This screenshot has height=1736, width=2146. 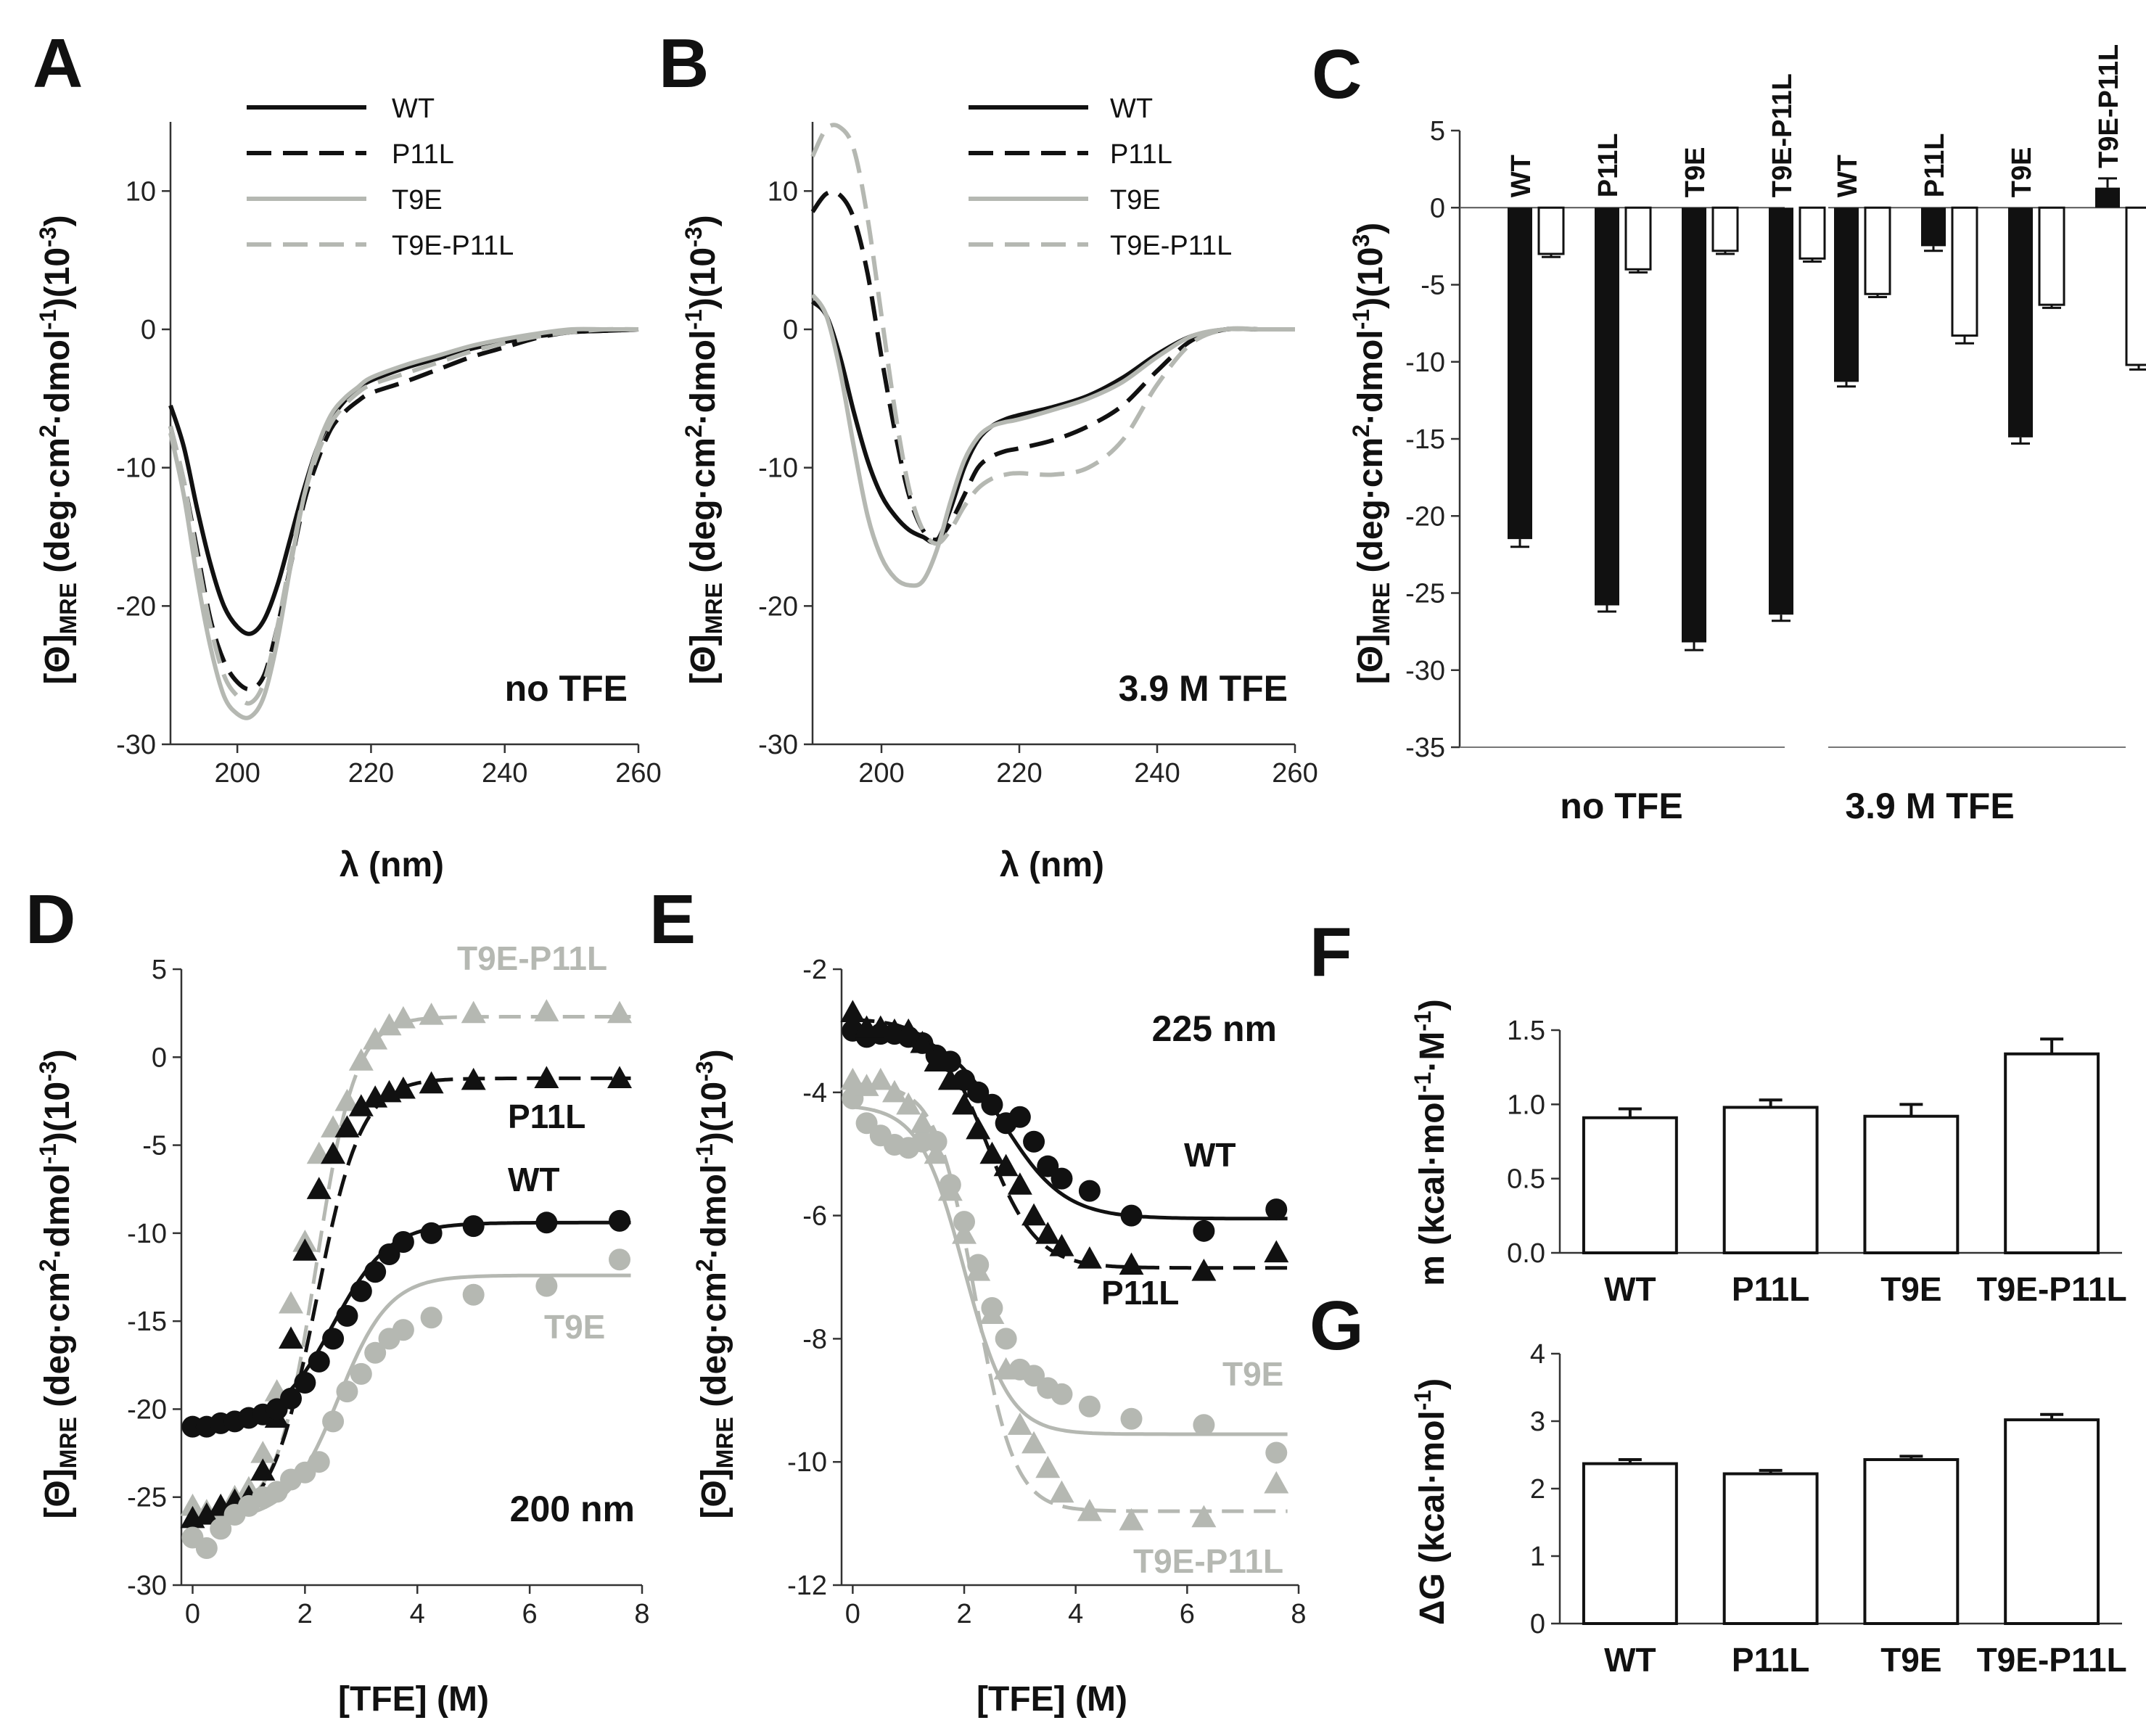 I want to click on category-label-p11l: P11L, so click(x=1770, y=1660).